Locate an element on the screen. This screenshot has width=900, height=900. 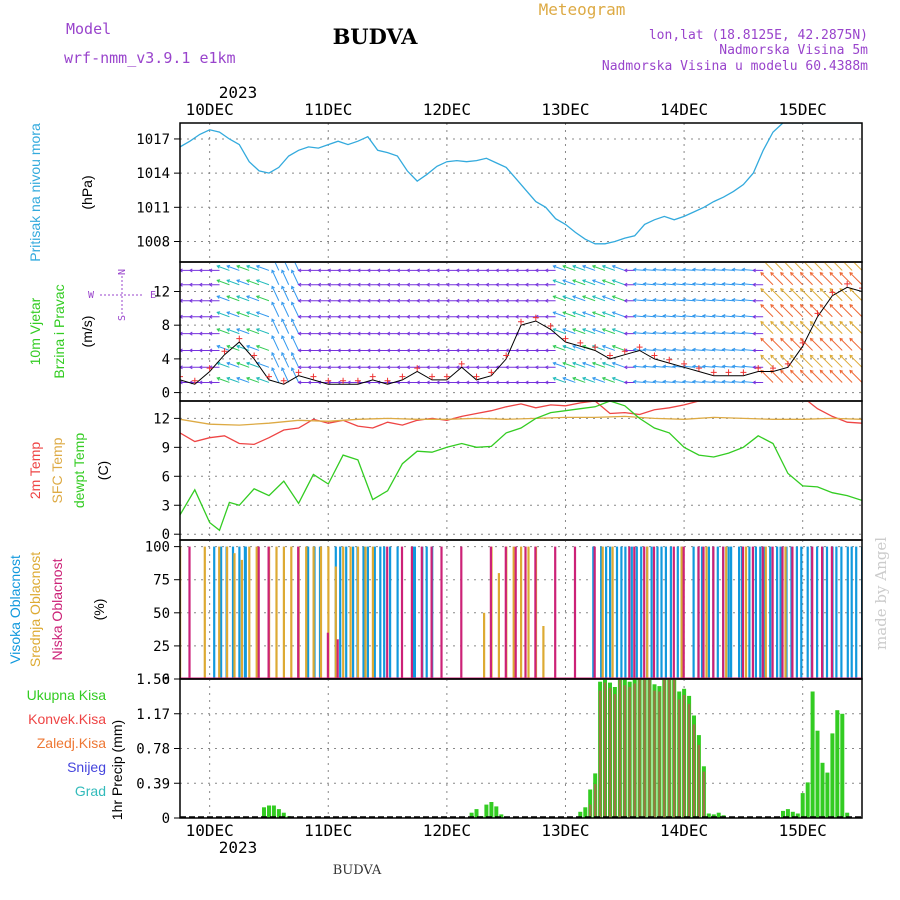
mid-cloud-bar is located at coordinates (291, 612).